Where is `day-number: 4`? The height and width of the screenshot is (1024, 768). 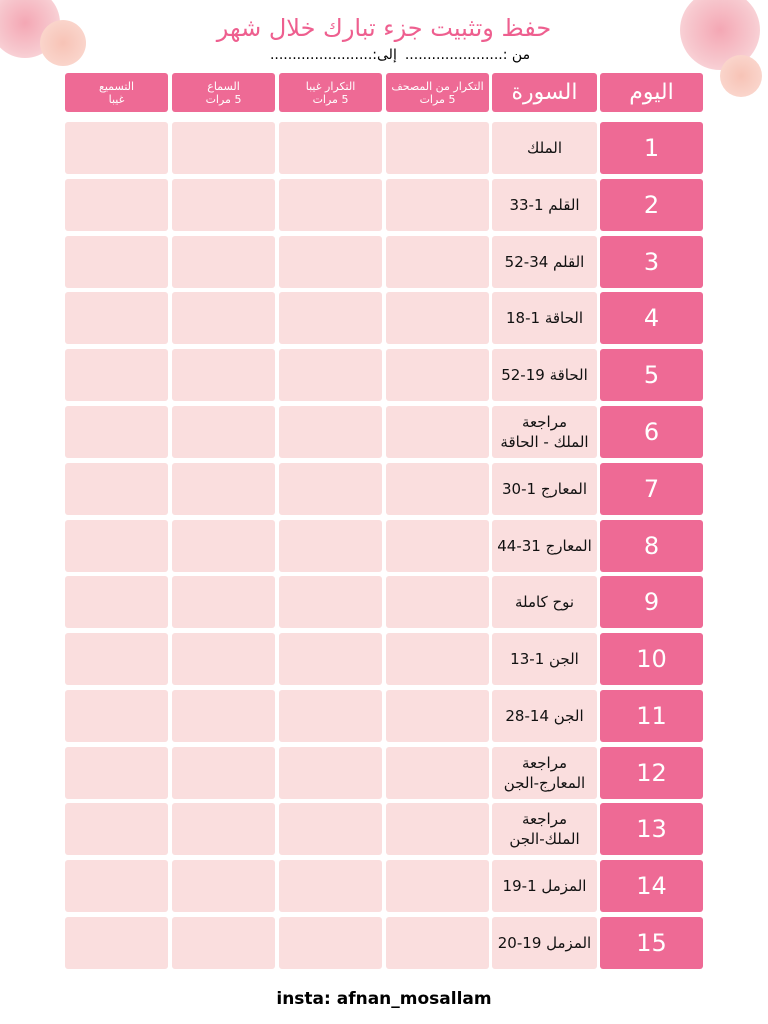
day-number: 4 is located at coordinates (651, 318).